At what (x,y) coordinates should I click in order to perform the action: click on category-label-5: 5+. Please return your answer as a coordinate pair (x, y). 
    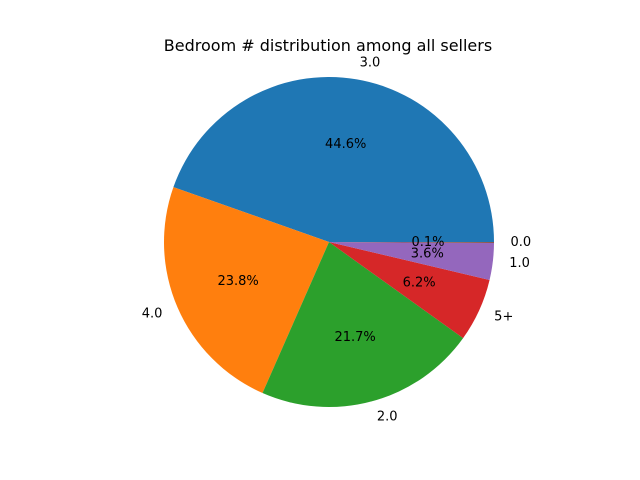
    Looking at the image, I should click on (503, 317).